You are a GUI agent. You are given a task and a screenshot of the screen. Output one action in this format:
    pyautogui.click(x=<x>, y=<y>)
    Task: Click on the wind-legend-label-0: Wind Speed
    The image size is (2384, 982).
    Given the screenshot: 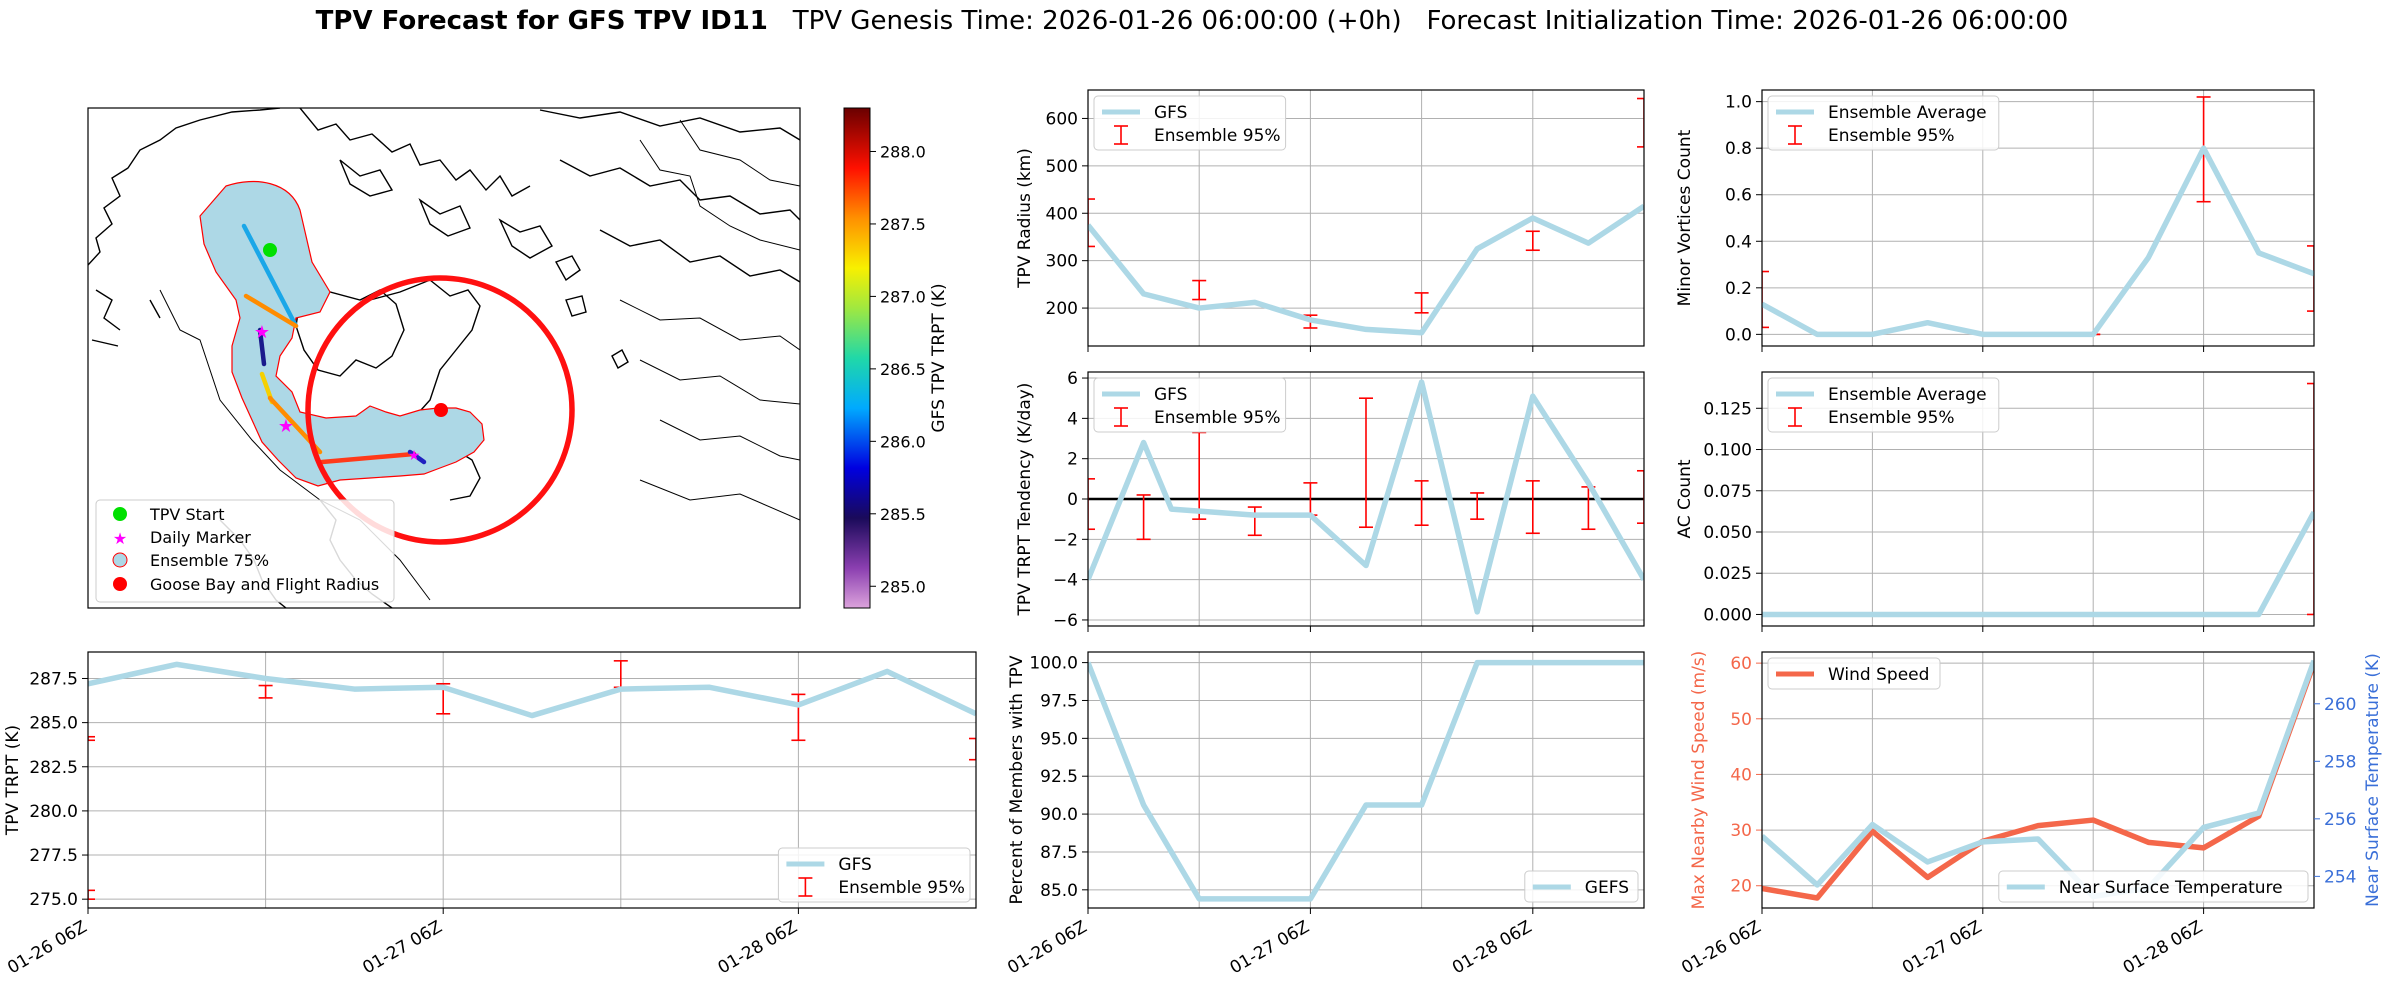 What is the action you would take?
    pyautogui.click(x=1878, y=675)
    